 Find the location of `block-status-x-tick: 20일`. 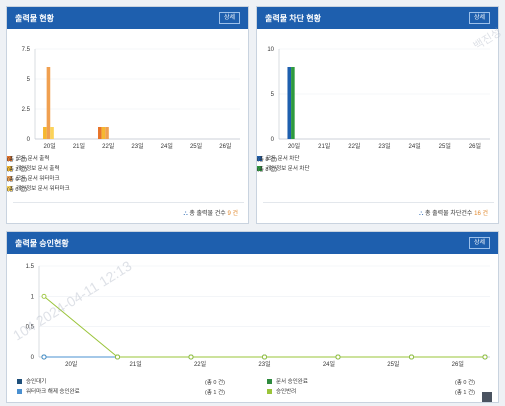

block-status-x-tick: 20일 is located at coordinates (294, 145).